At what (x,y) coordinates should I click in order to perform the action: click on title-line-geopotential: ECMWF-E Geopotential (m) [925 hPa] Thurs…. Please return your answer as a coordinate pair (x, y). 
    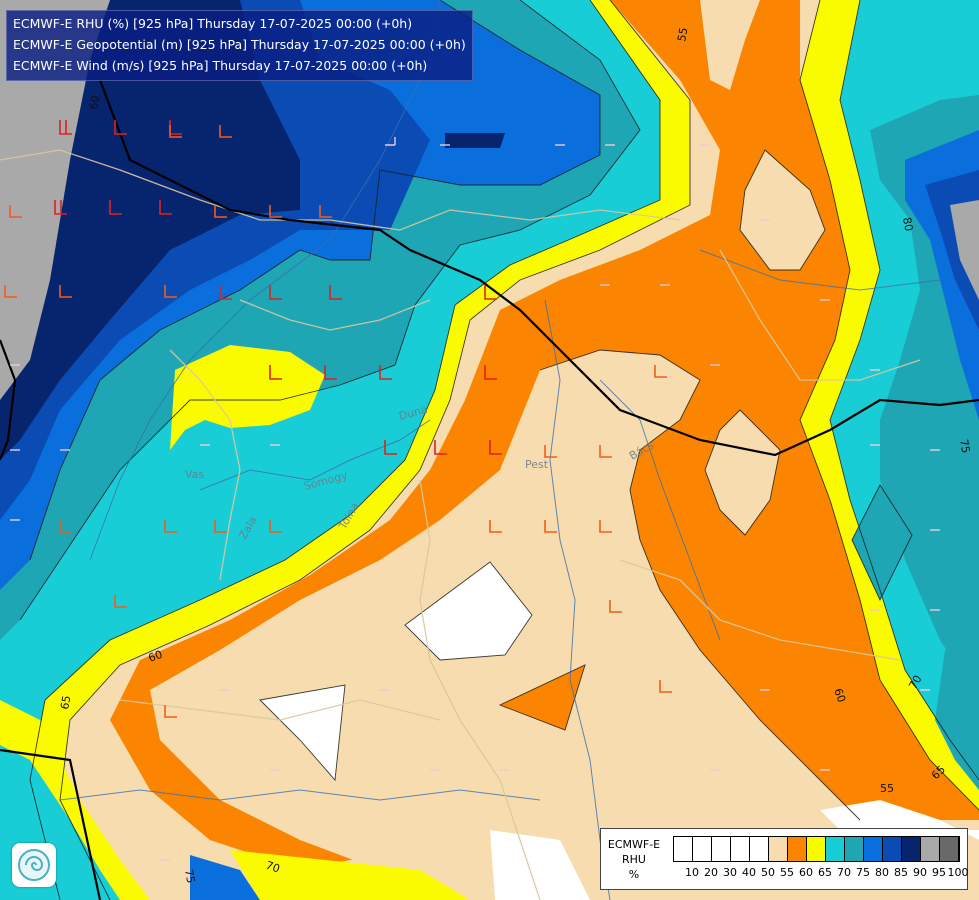
    Looking at the image, I should click on (239, 44).